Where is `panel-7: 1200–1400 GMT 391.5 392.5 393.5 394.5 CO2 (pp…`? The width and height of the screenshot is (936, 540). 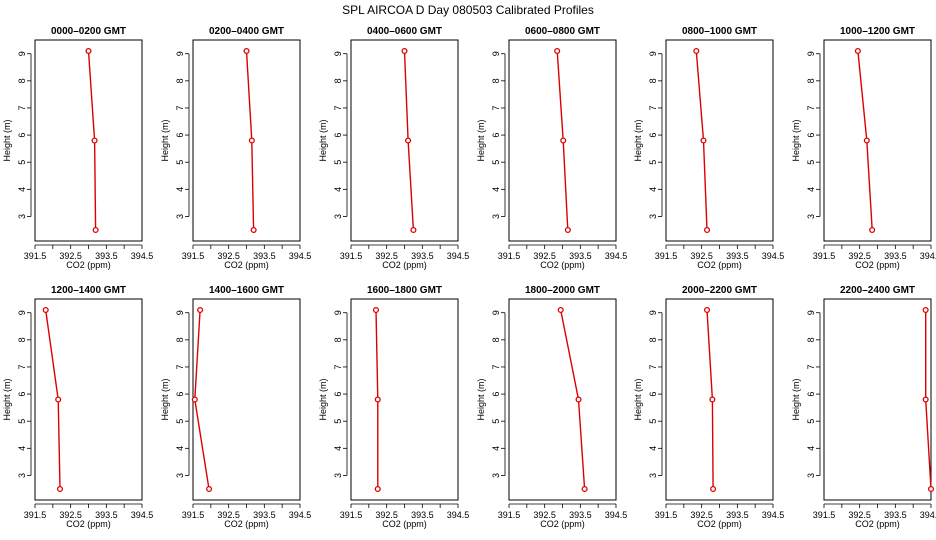 panel-7: 1200–1400 GMT 391.5 392.5 393.5 394.5 CO2 (pp… is located at coordinates (77, 407).